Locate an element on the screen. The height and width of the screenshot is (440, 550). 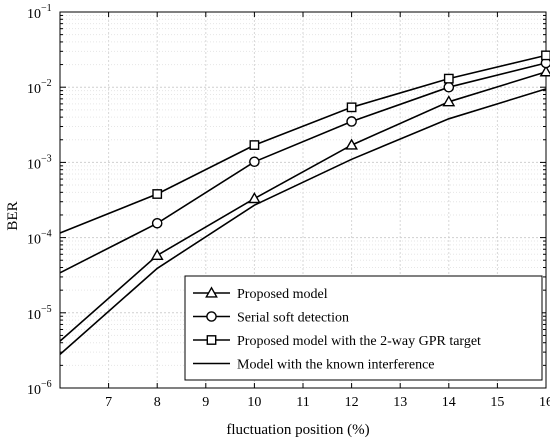
x-tick-label: 11 is located at coordinates (302, 402).